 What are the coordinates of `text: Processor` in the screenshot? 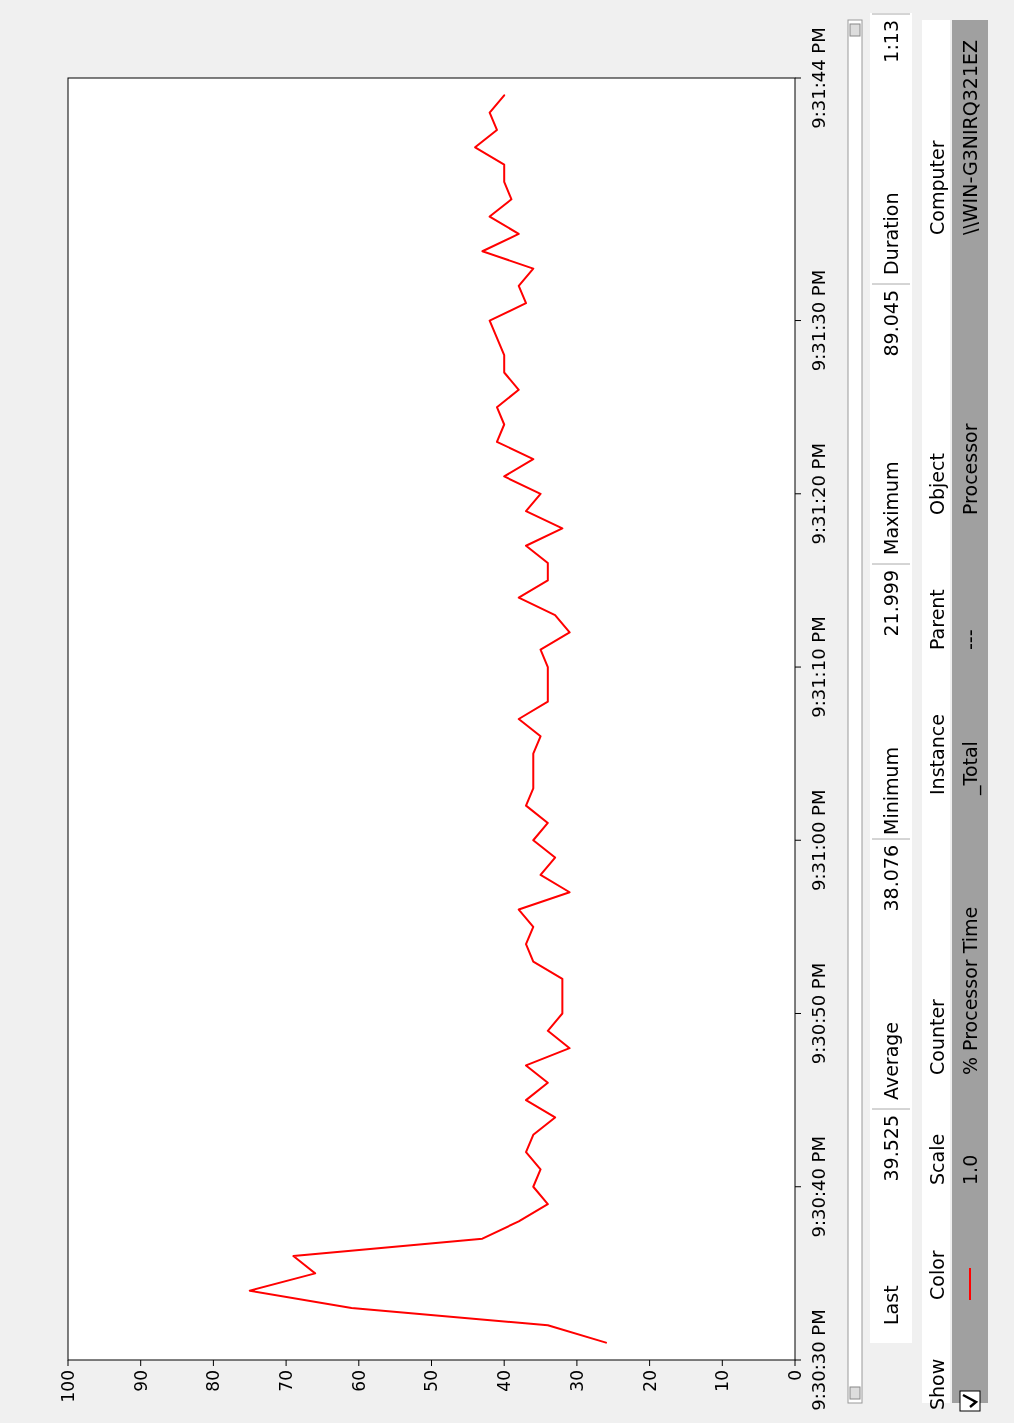 It's located at (970, 469).